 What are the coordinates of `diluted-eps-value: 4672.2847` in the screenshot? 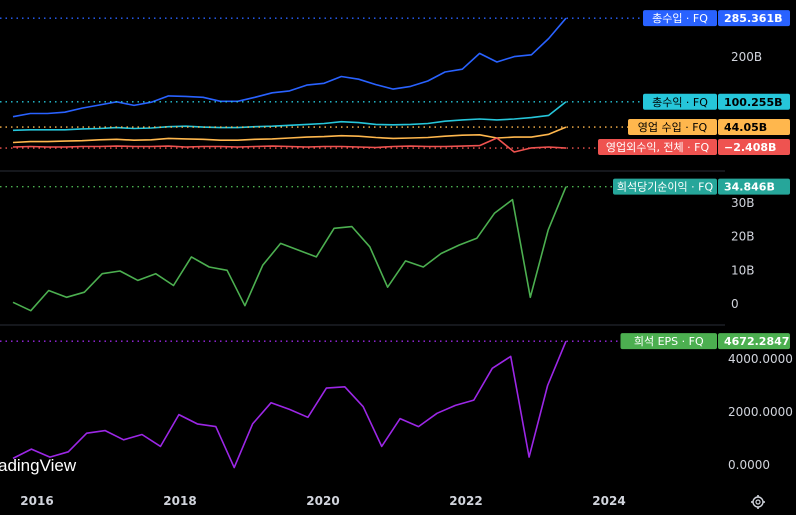 It's located at (756, 341).